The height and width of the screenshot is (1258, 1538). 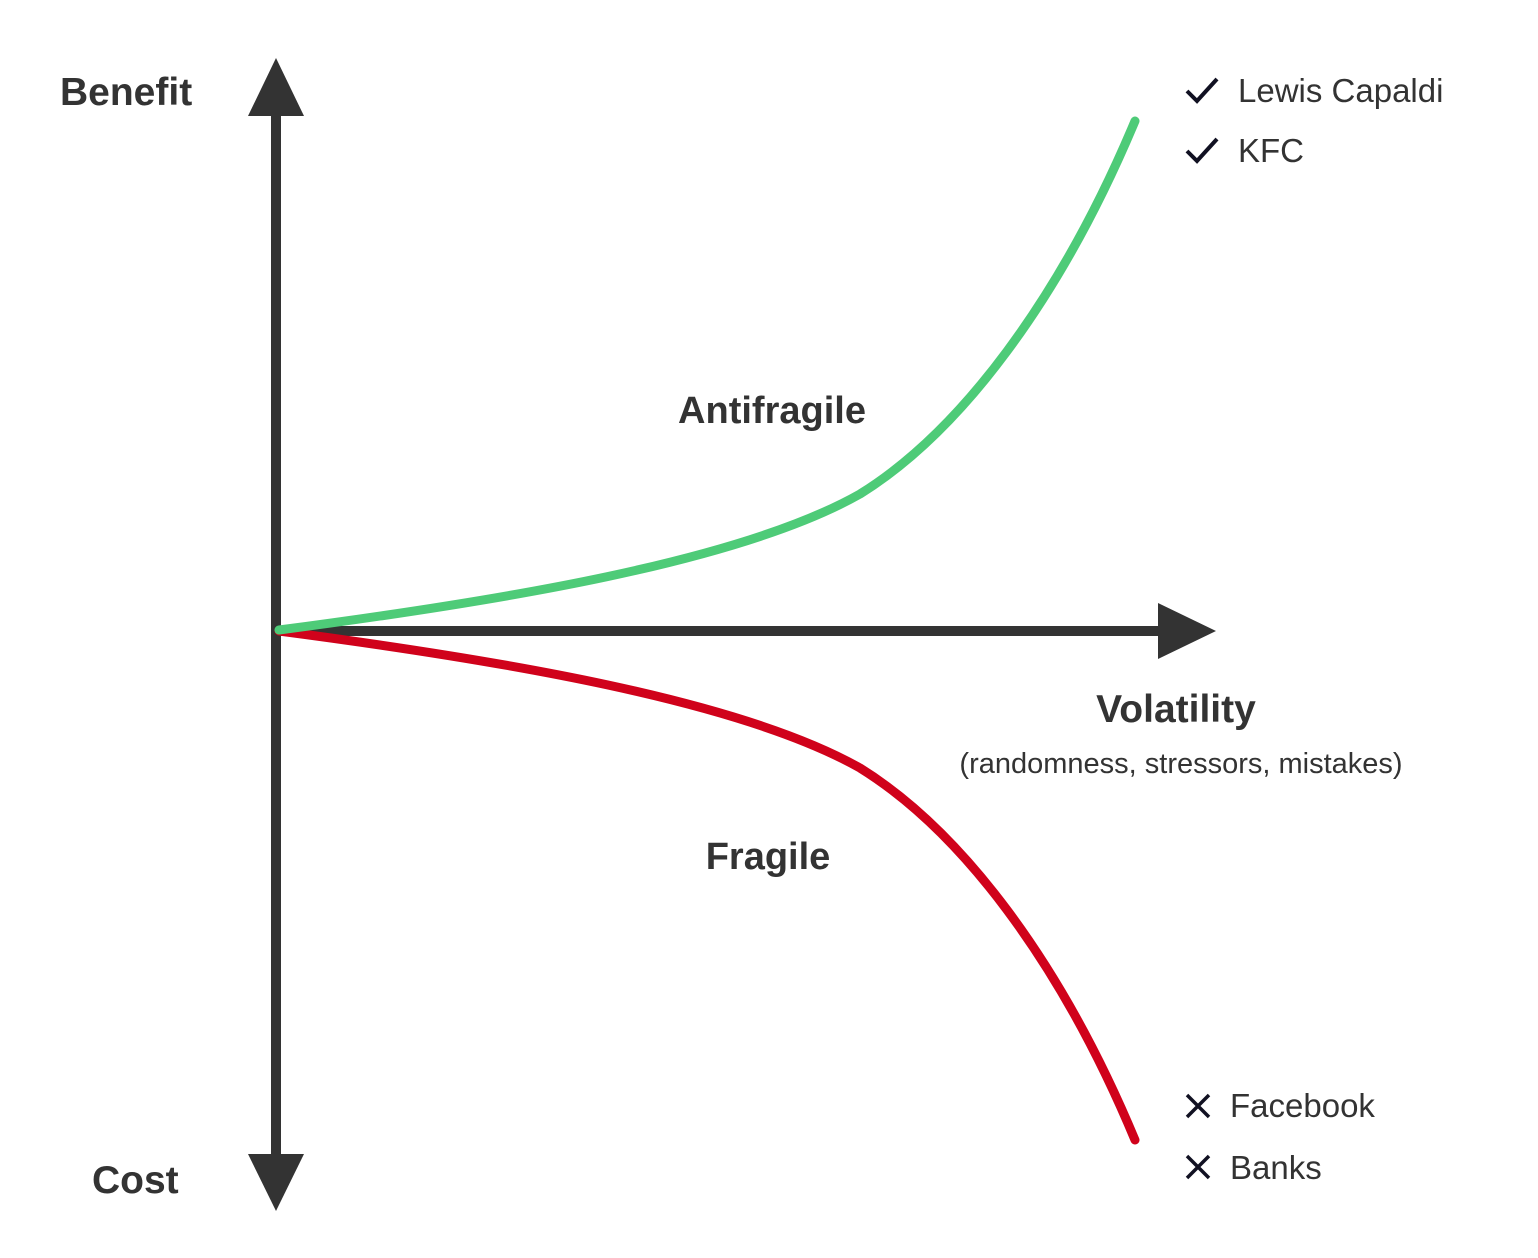 What do you see at coordinates (1314, 120) in the screenshot?
I see `winners-list: Lewis Capaldi KFC` at bounding box center [1314, 120].